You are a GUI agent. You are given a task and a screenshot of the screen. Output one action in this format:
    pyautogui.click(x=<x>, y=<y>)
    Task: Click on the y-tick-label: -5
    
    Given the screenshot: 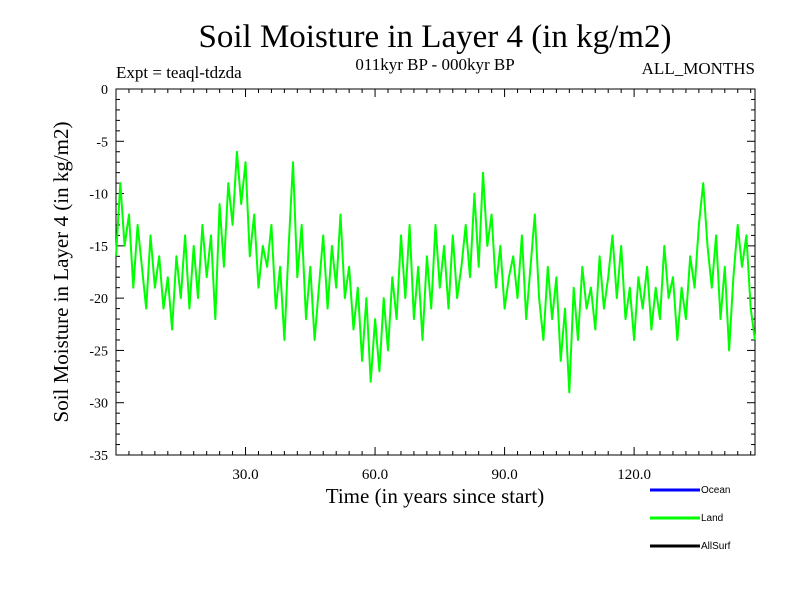 What is the action you would take?
    pyautogui.click(x=102, y=142)
    